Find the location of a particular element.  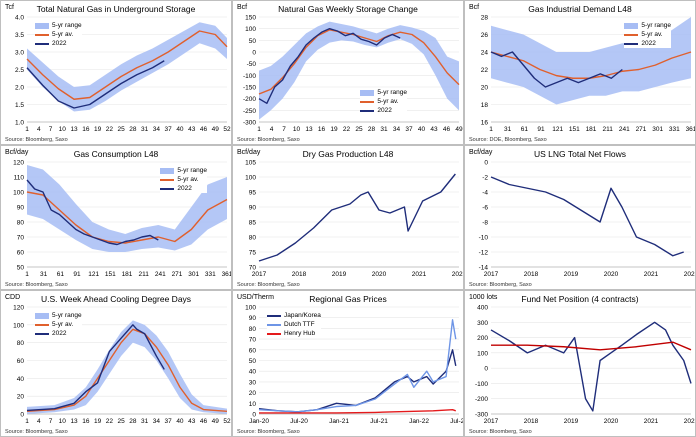

x-tick-label: 19 is located at coordinates (98, 129).